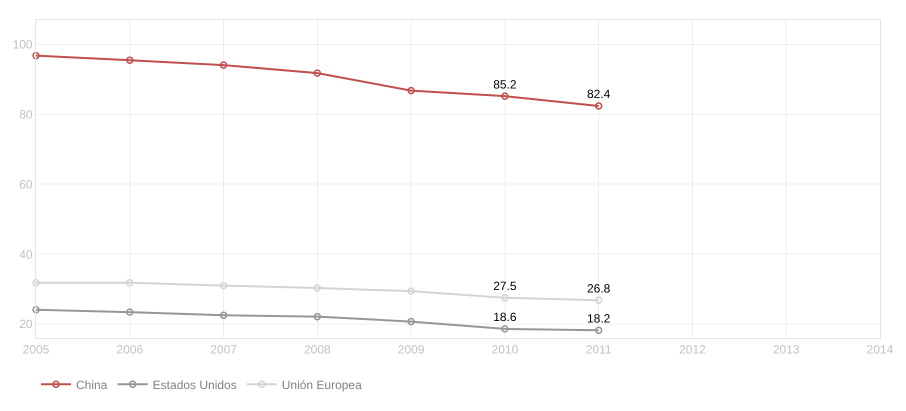  I want to click on data-label: 26.8, so click(598, 289).